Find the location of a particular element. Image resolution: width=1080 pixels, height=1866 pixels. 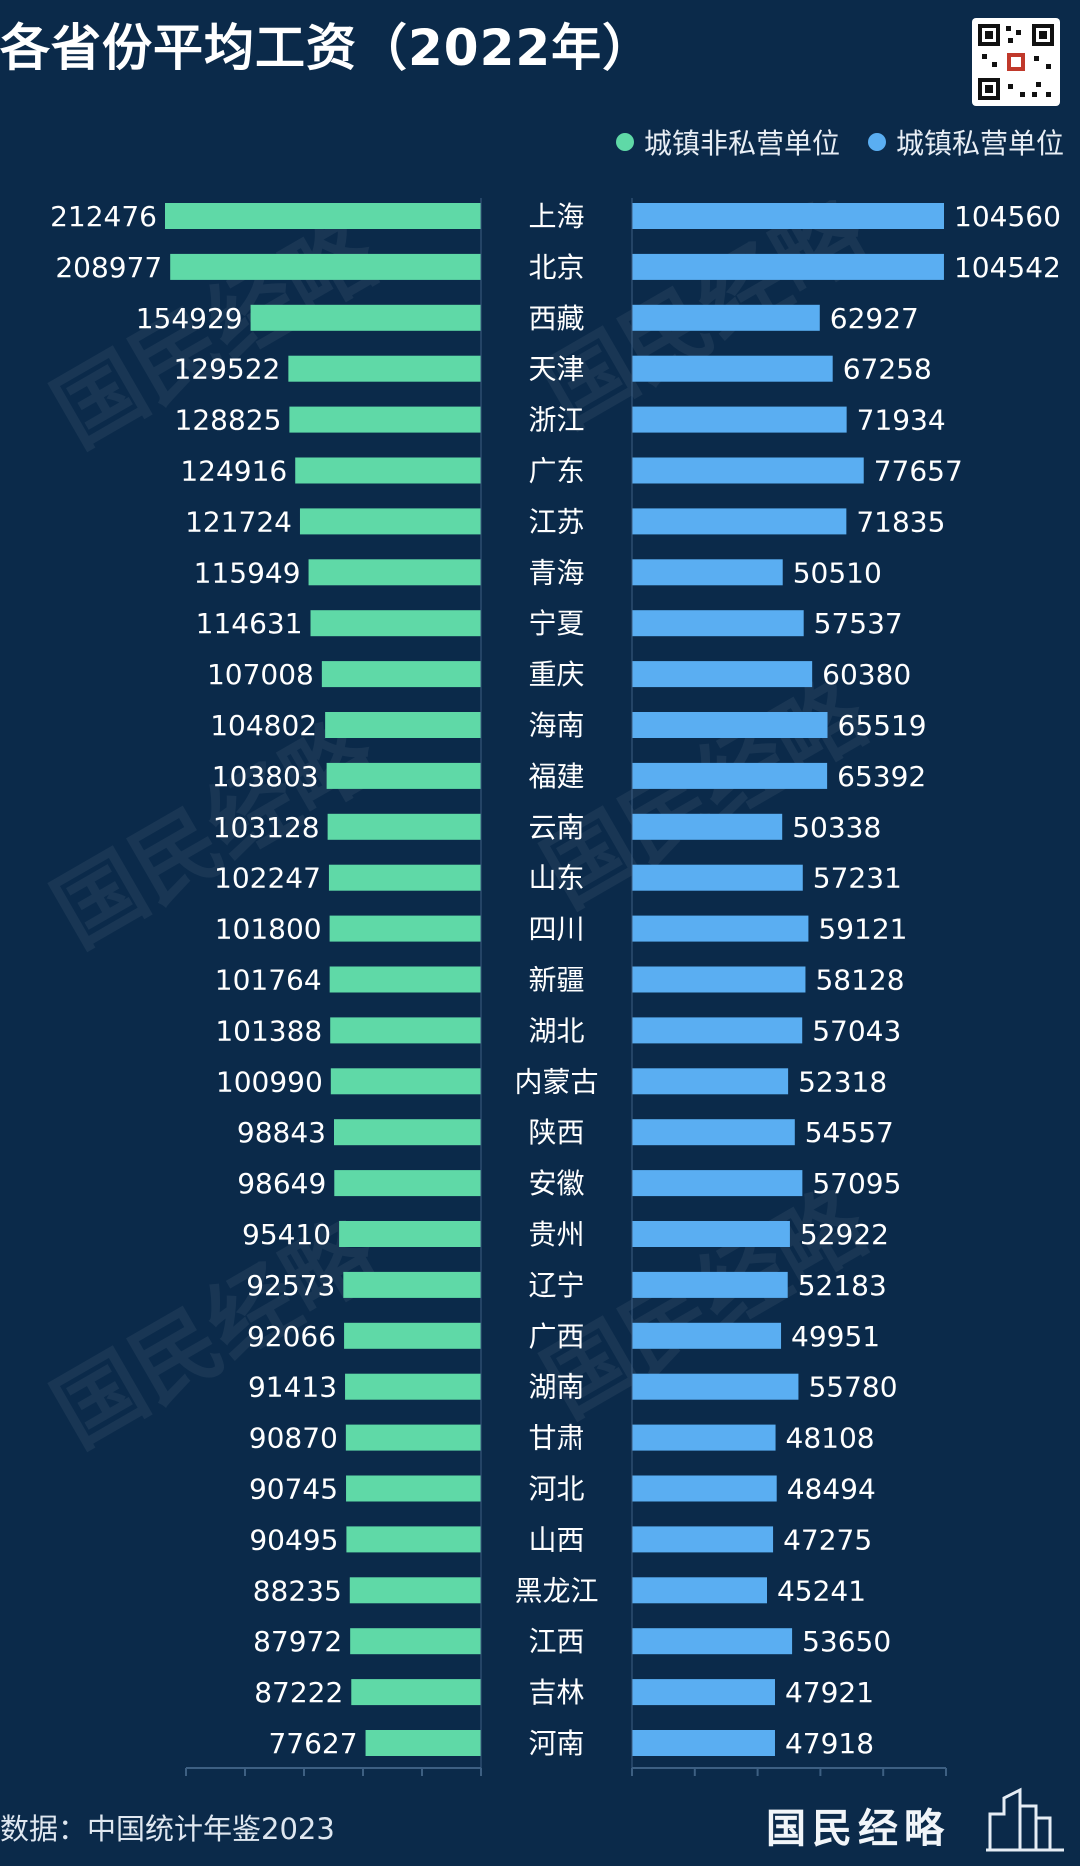

value-label-non-private: 115949 is located at coordinates (247, 572).